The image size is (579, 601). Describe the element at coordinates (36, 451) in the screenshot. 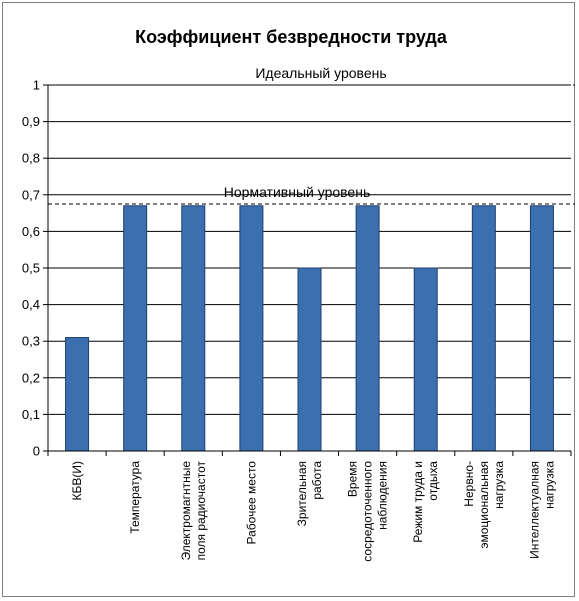

I see `y-tick-label: 0` at that location.